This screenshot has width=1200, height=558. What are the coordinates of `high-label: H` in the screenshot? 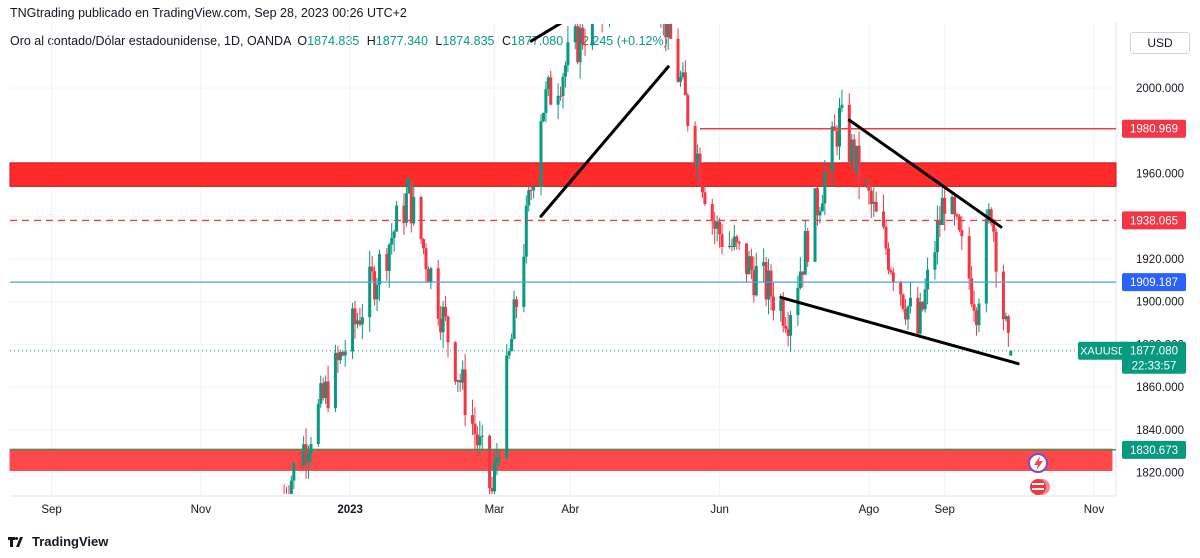 It's located at (371, 41).